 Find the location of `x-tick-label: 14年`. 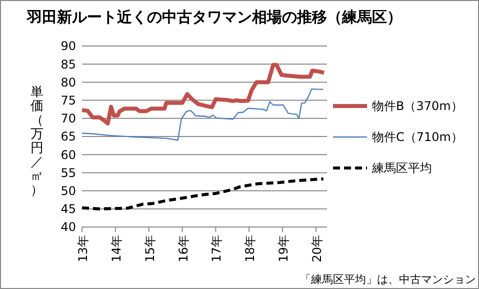

x-tick-label: 14年 is located at coordinates (116, 248).